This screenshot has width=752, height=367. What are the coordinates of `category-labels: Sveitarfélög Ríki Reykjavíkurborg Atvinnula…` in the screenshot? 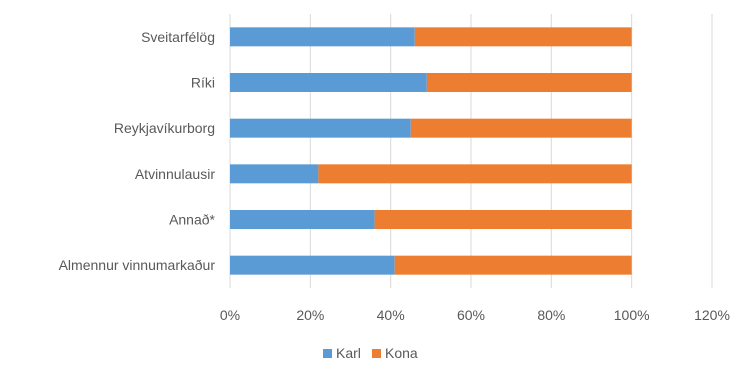 It's located at (137, 151).